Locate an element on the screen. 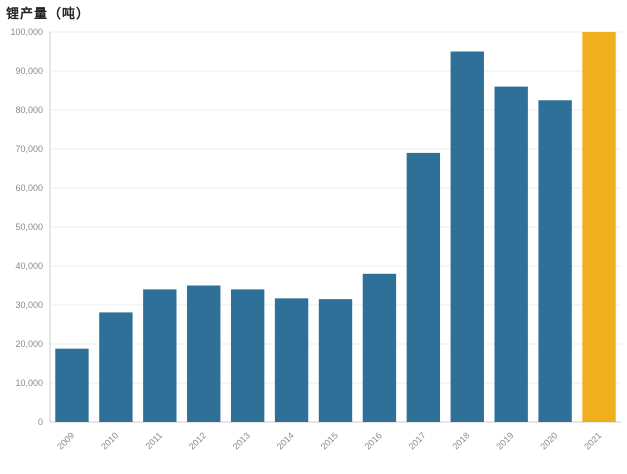 This screenshot has width=627, height=474. x-tick-label: 2018 is located at coordinates (460, 440).